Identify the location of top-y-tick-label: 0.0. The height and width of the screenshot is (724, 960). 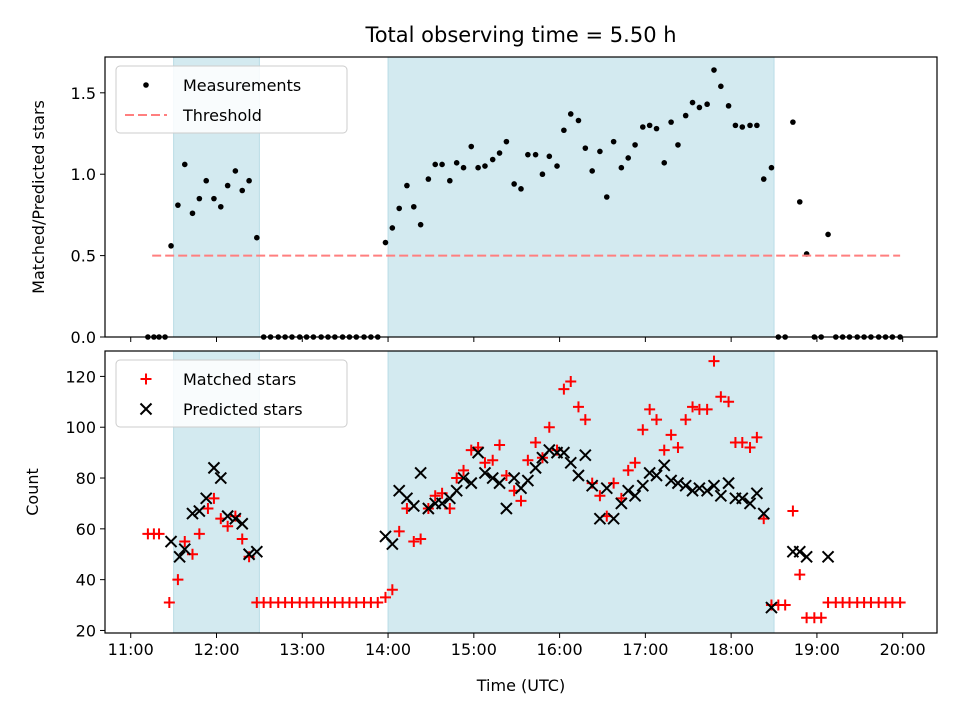
(83, 337).